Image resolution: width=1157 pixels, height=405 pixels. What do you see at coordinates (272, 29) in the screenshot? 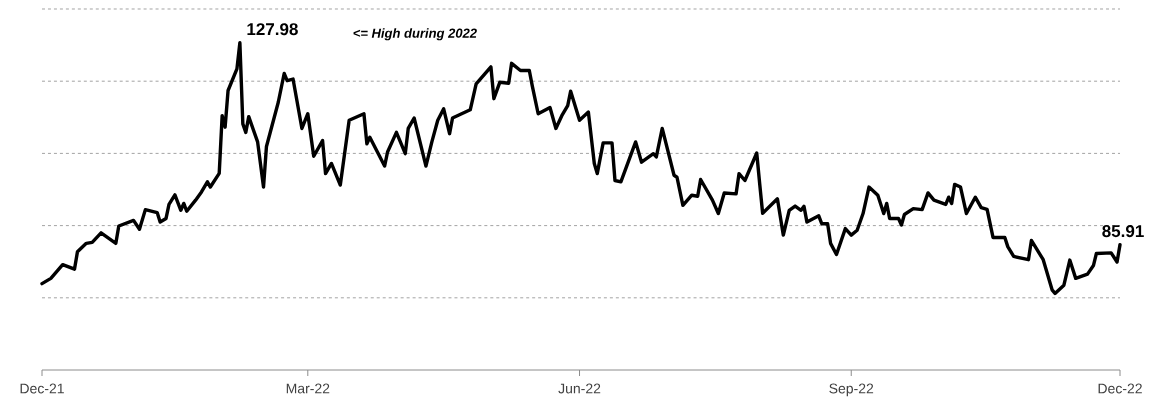
I see `annotation: 127.98` at bounding box center [272, 29].